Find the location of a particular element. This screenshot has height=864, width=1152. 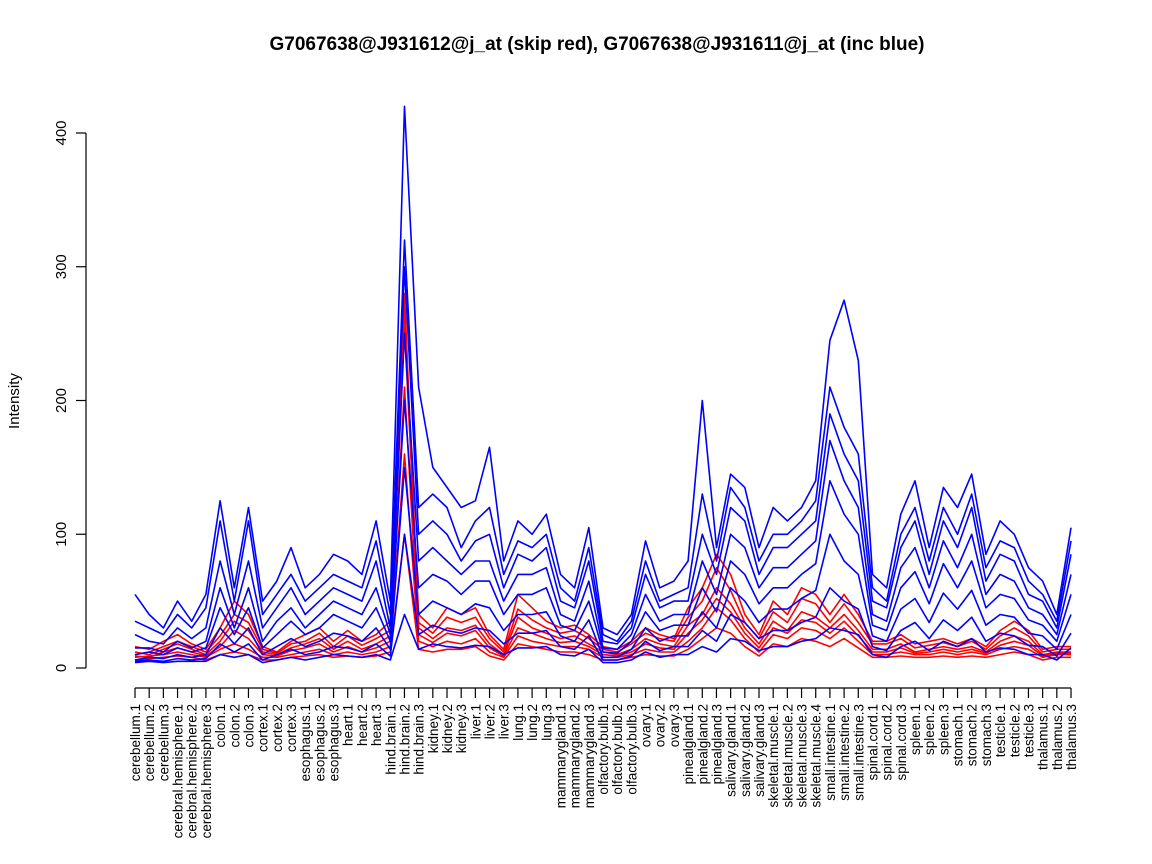

x-tick-label: kidney.3 is located at coordinates (461, 728).